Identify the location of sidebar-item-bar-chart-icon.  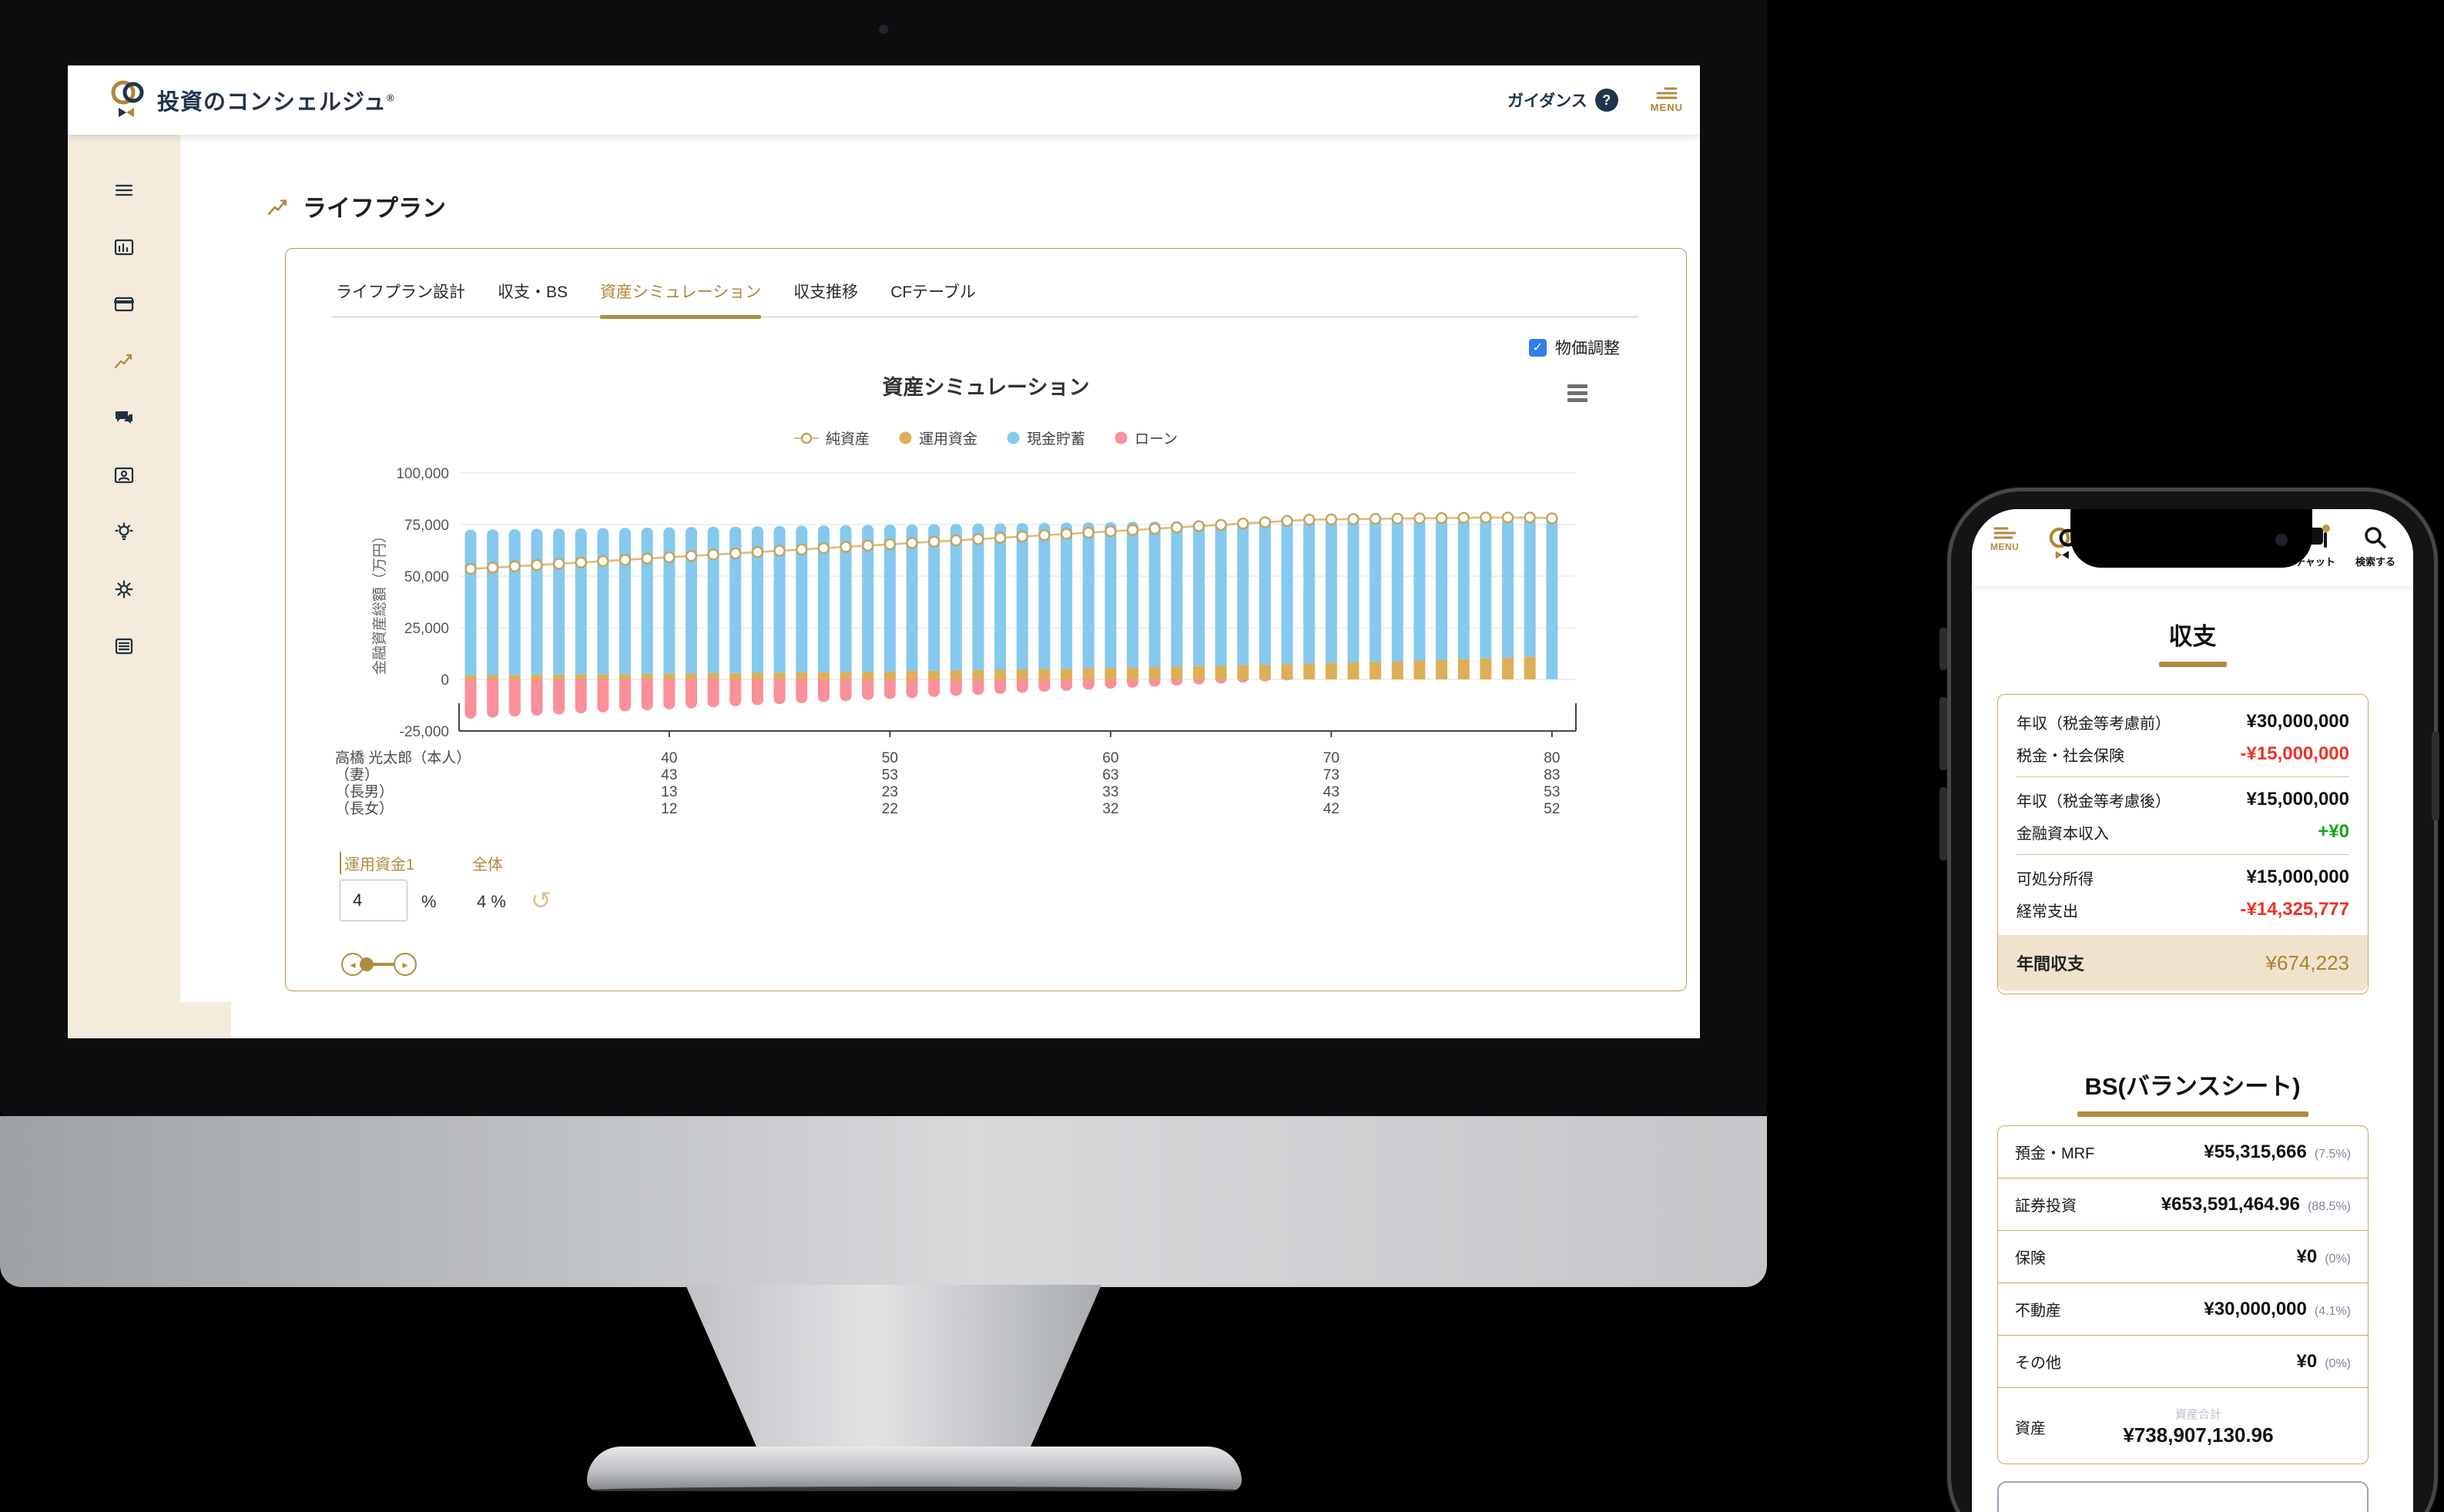
(124, 247).